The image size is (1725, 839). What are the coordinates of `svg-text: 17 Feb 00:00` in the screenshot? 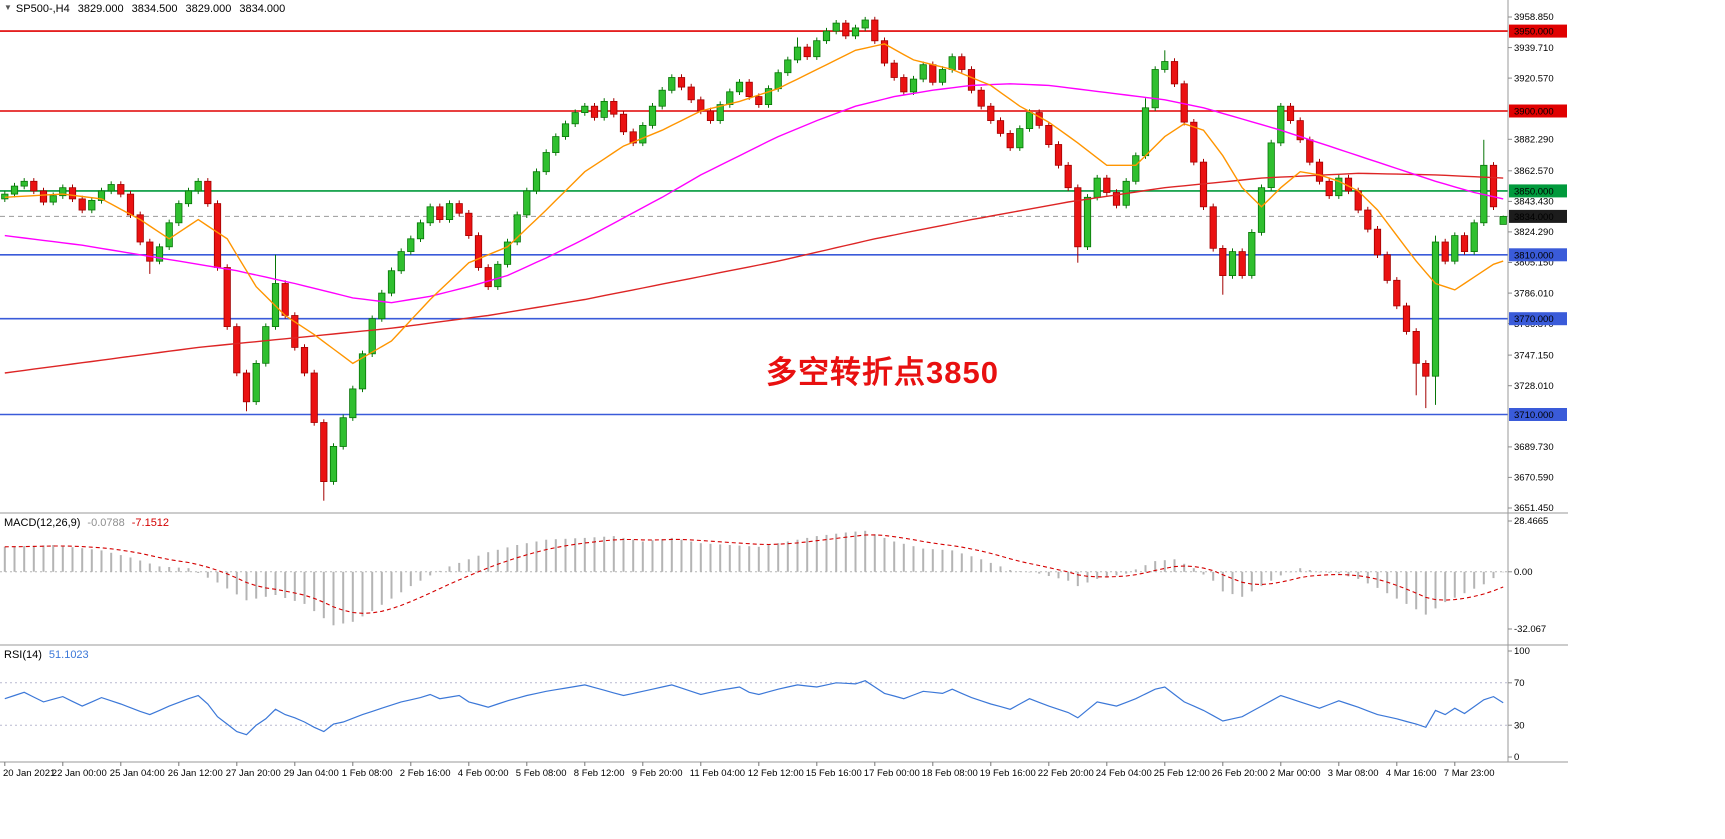 It's located at (892, 773).